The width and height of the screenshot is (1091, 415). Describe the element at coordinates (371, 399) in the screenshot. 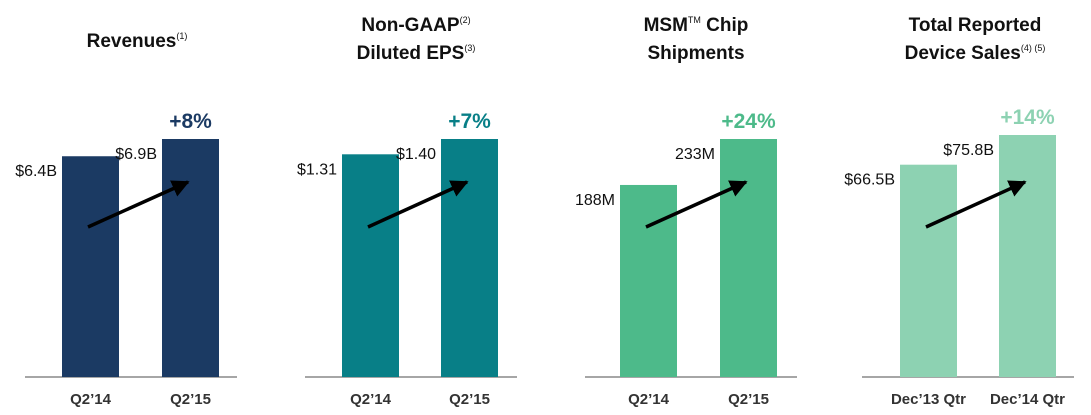

I see `chart-2-category-label-1: Q2’14` at that location.